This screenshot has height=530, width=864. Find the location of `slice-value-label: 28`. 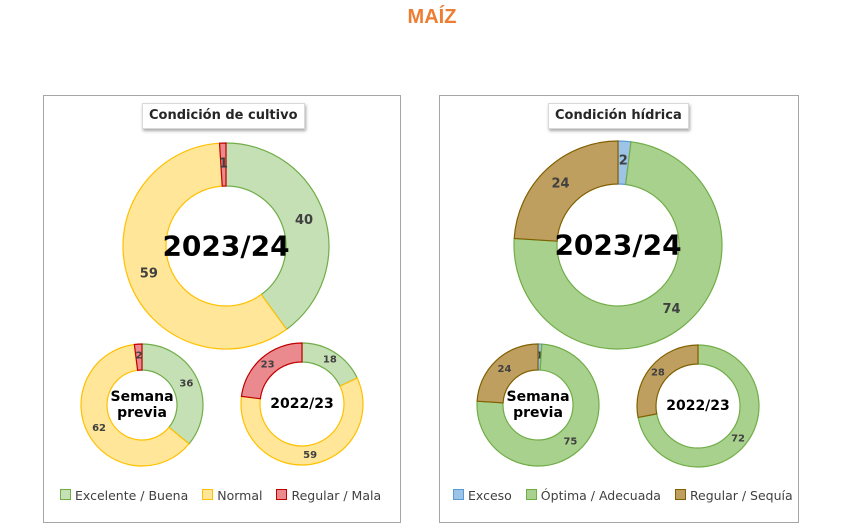

slice-value-label: 28 is located at coordinates (658, 372).